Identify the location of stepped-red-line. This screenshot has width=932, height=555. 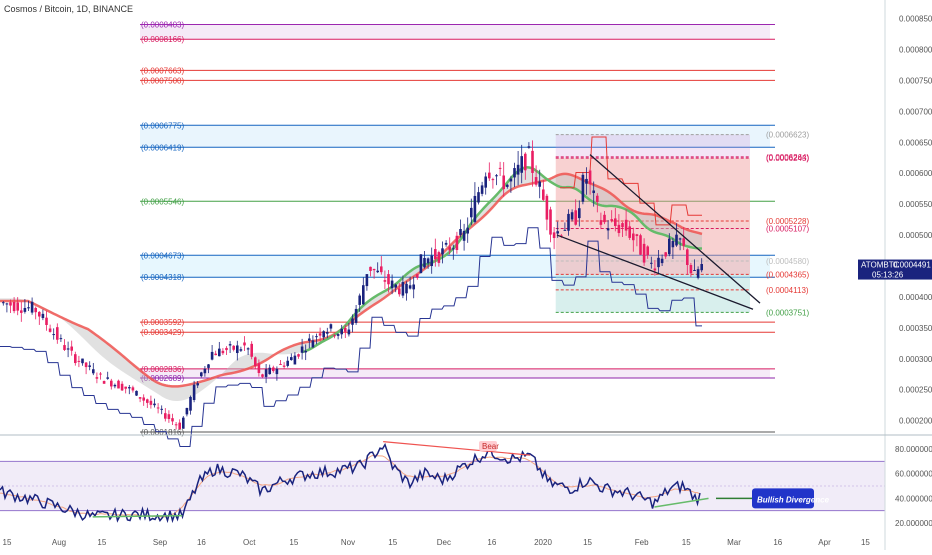
(631, 181).